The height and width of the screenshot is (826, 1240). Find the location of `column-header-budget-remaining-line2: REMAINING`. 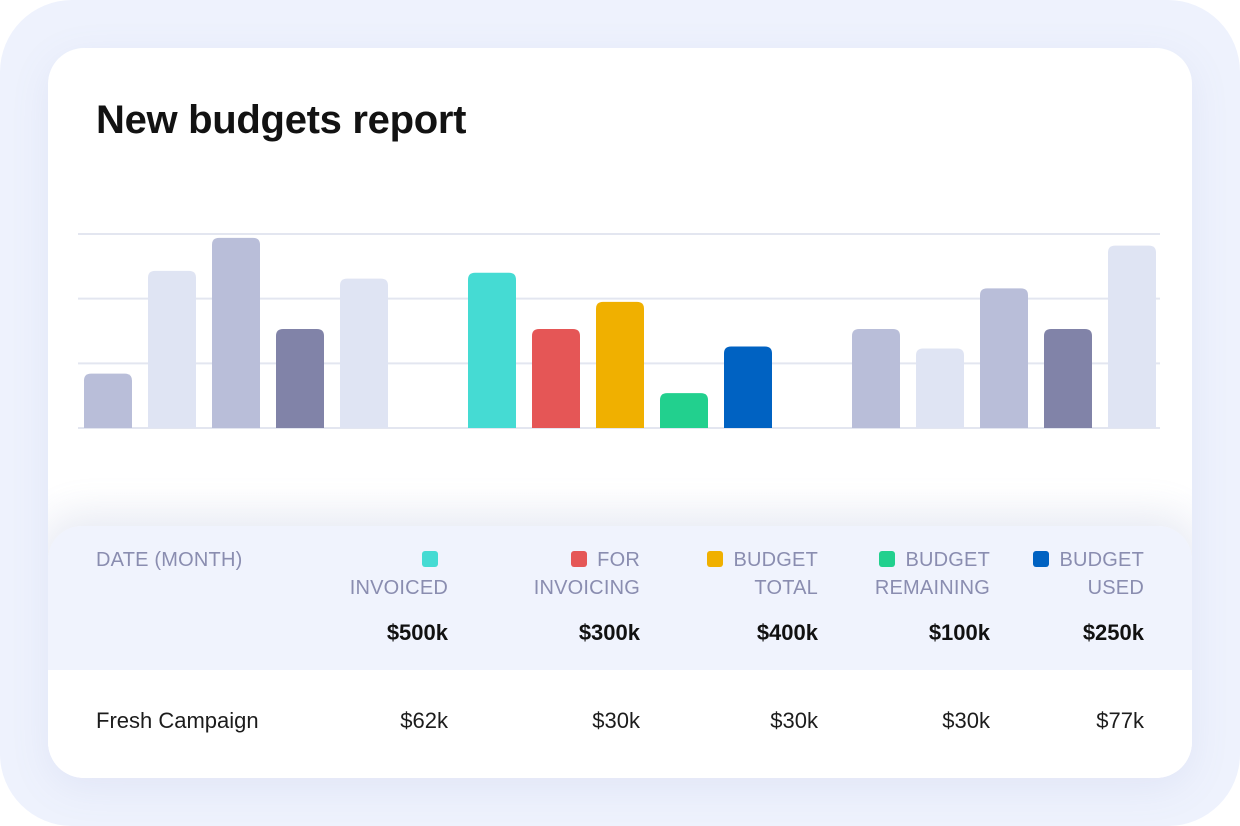

column-header-budget-remaining-line2: REMAINING is located at coordinates (932, 588).